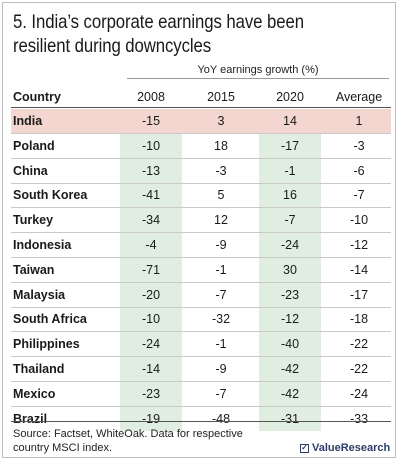  Describe the element at coordinates (290, 170) in the screenshot. I see `value-2020: -1` at that location.